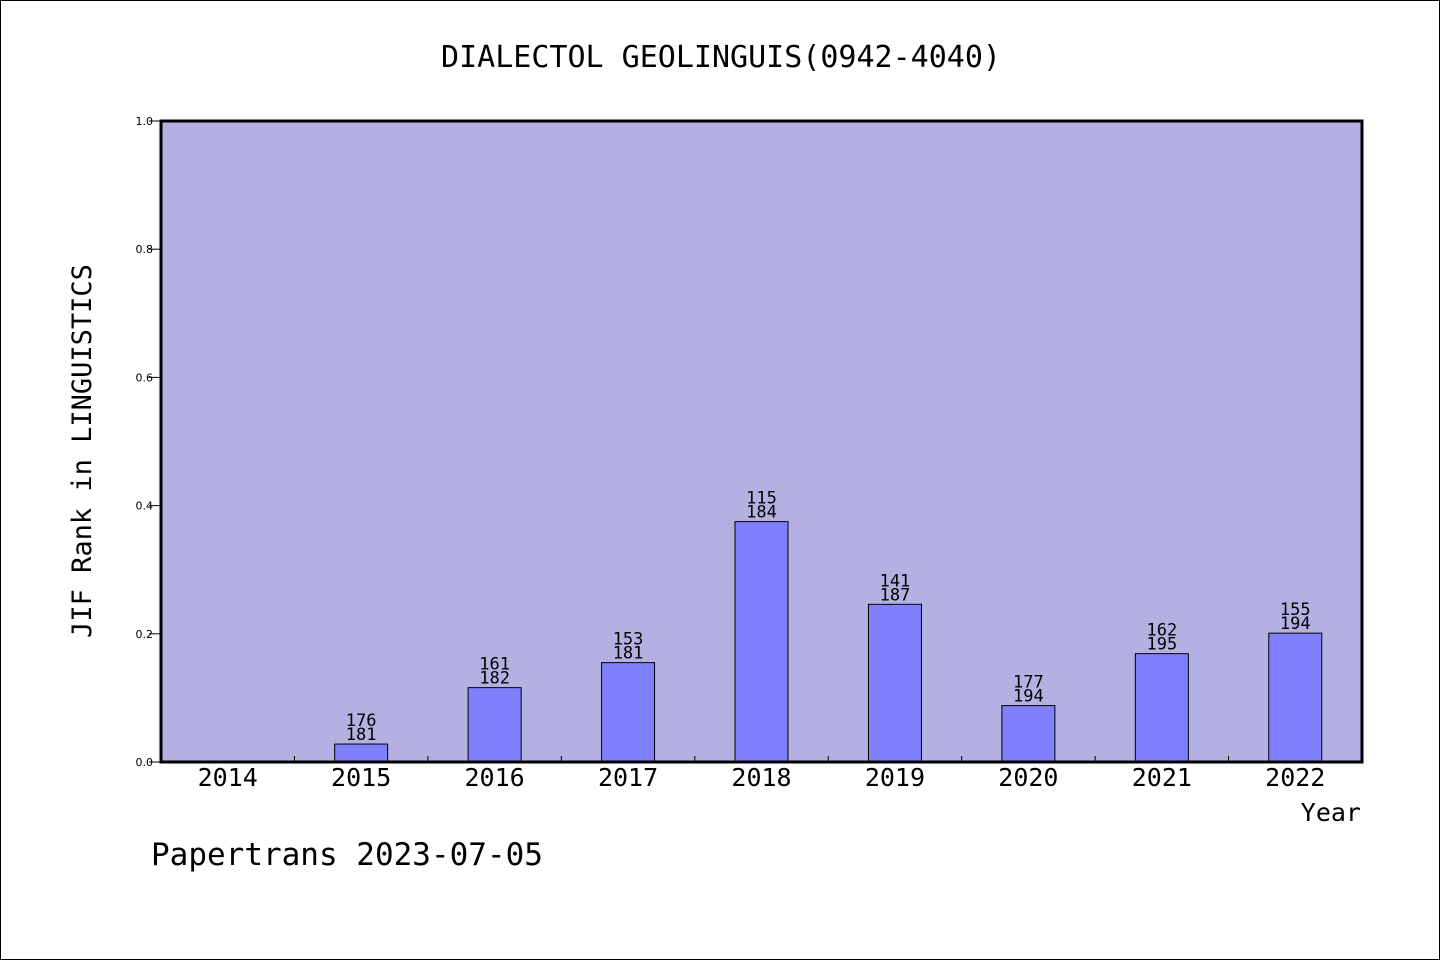  I want to click on chart-title: DIALECTOL GEOLINGUIS(0942-4040), so click(721, 57).